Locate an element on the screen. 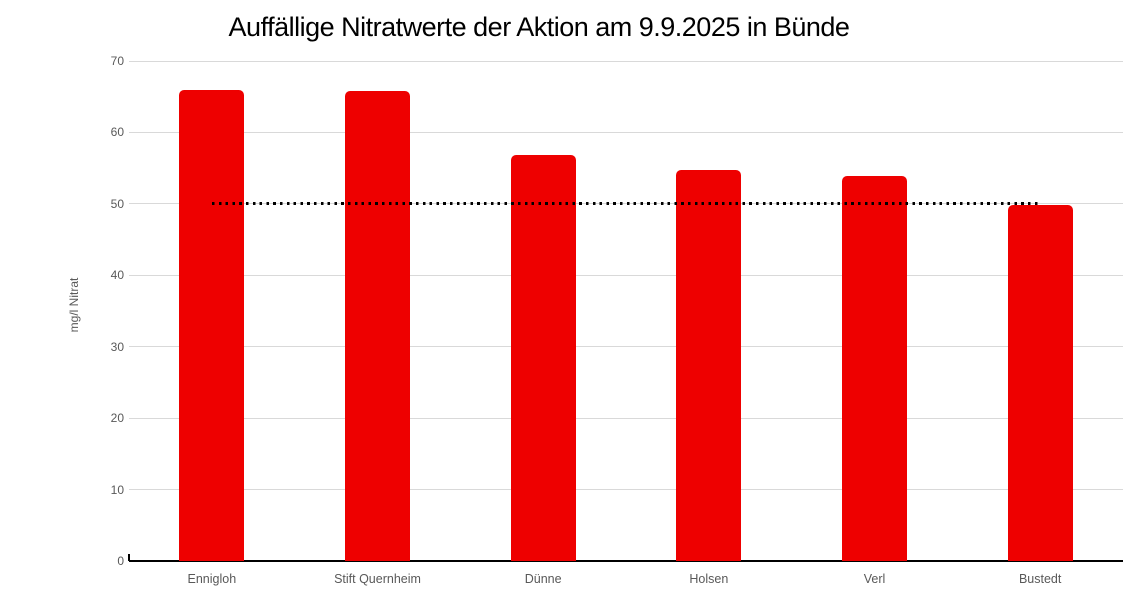 This screenshot has width=1145, height=604. x-tick-label-verl: Verl is located at coordinates (874, 579).